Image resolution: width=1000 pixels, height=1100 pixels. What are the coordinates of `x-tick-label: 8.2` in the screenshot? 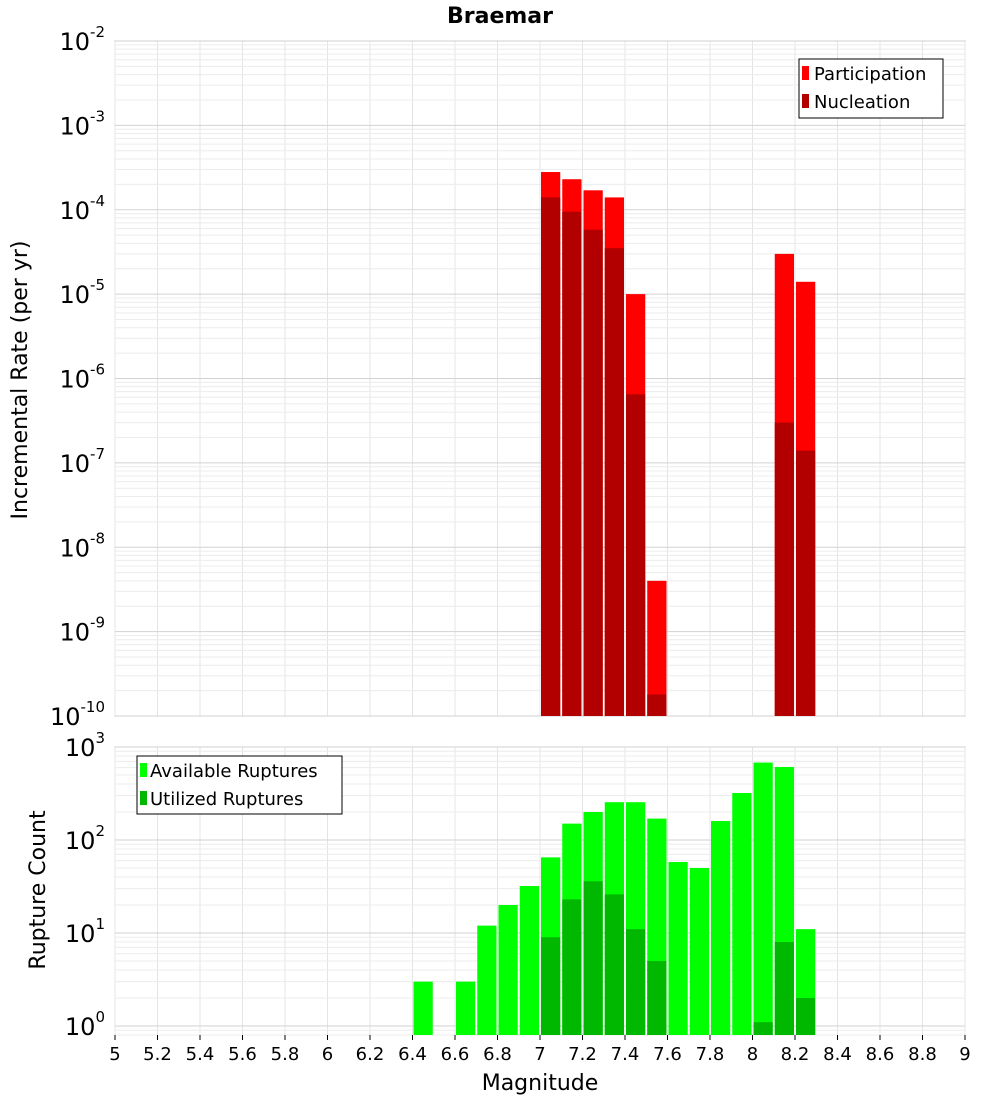 It's located at (795, 1054).